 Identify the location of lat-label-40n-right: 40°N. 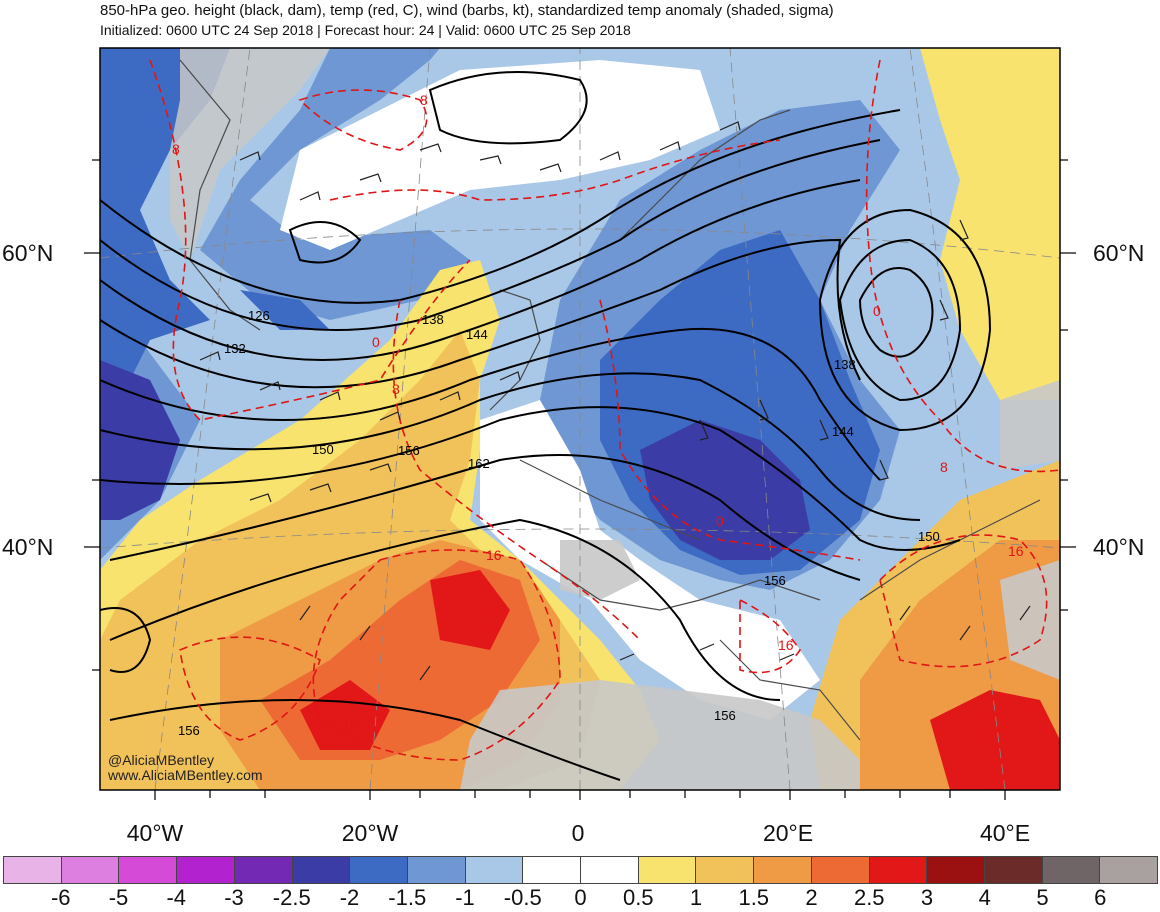
(1119, 547).